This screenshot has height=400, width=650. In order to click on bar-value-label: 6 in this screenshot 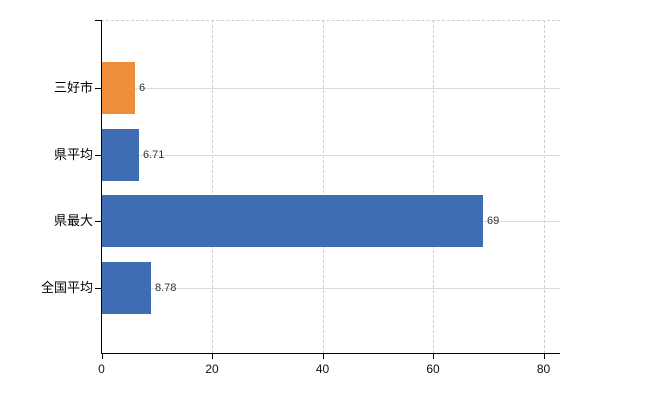, I will do `click(142, 88)`.